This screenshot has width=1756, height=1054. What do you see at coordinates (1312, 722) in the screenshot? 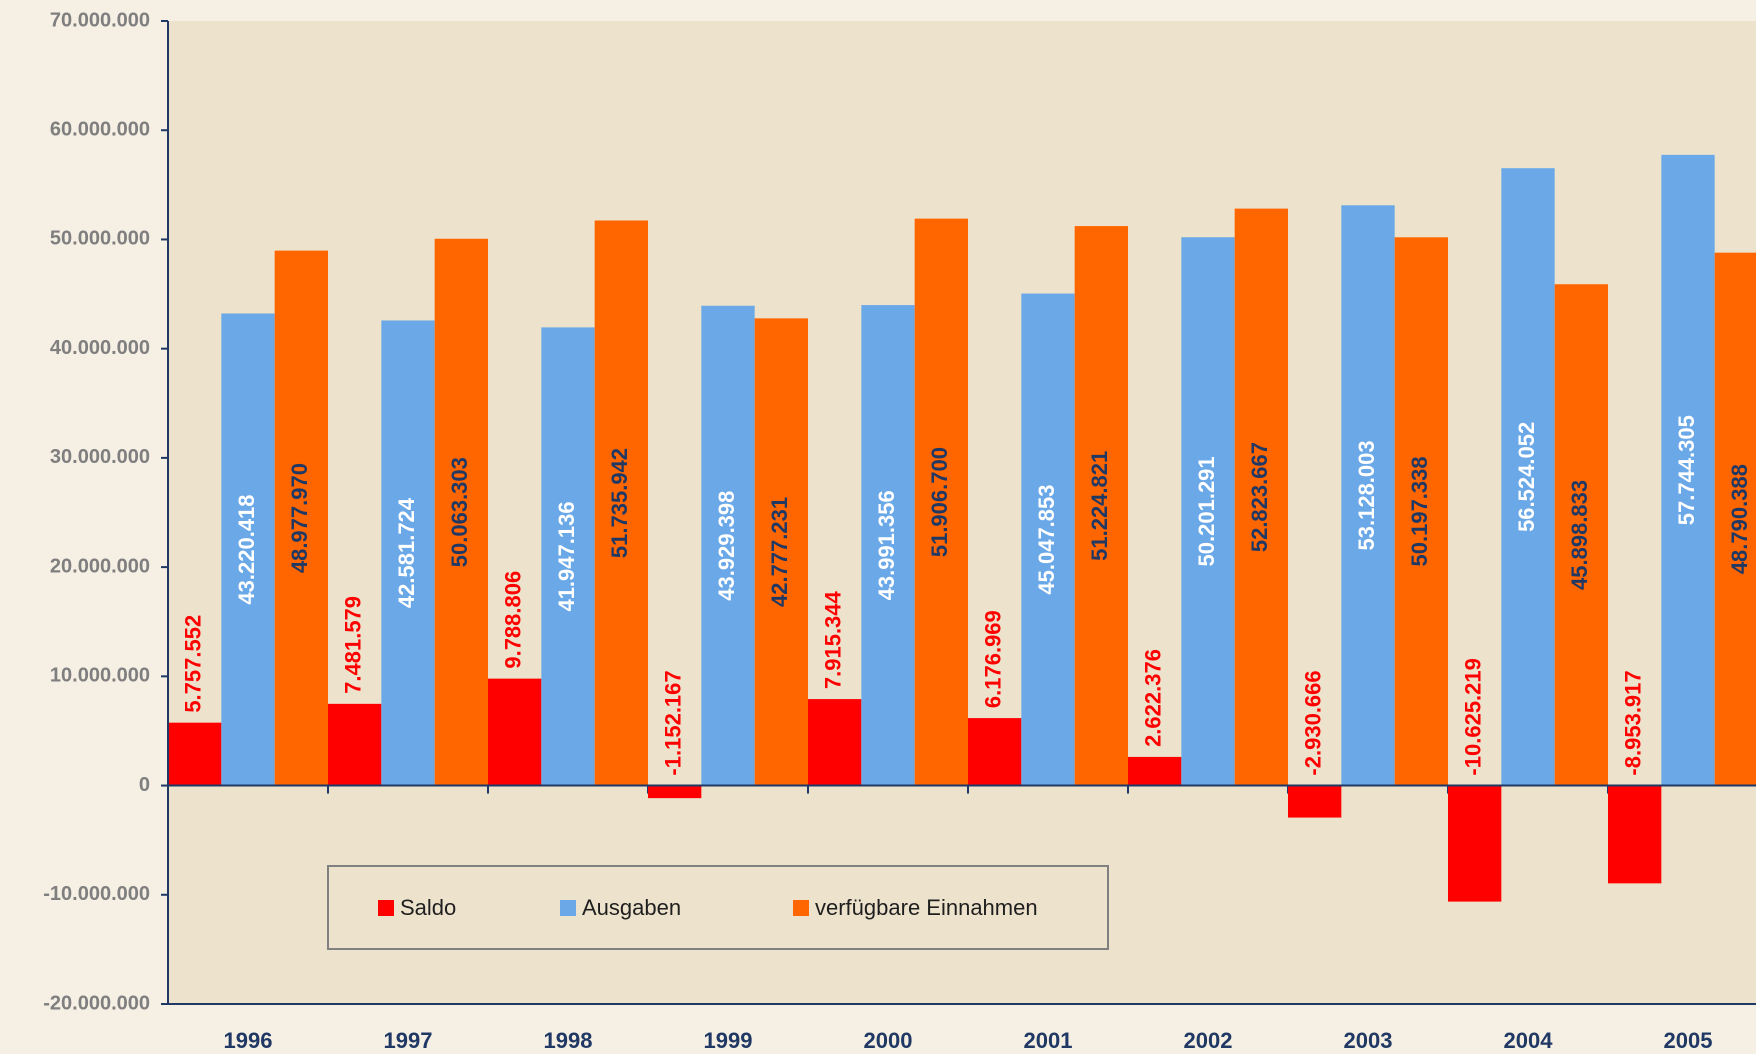
I see `value-label: -2.930.666` at bounding box center [1312, 722].